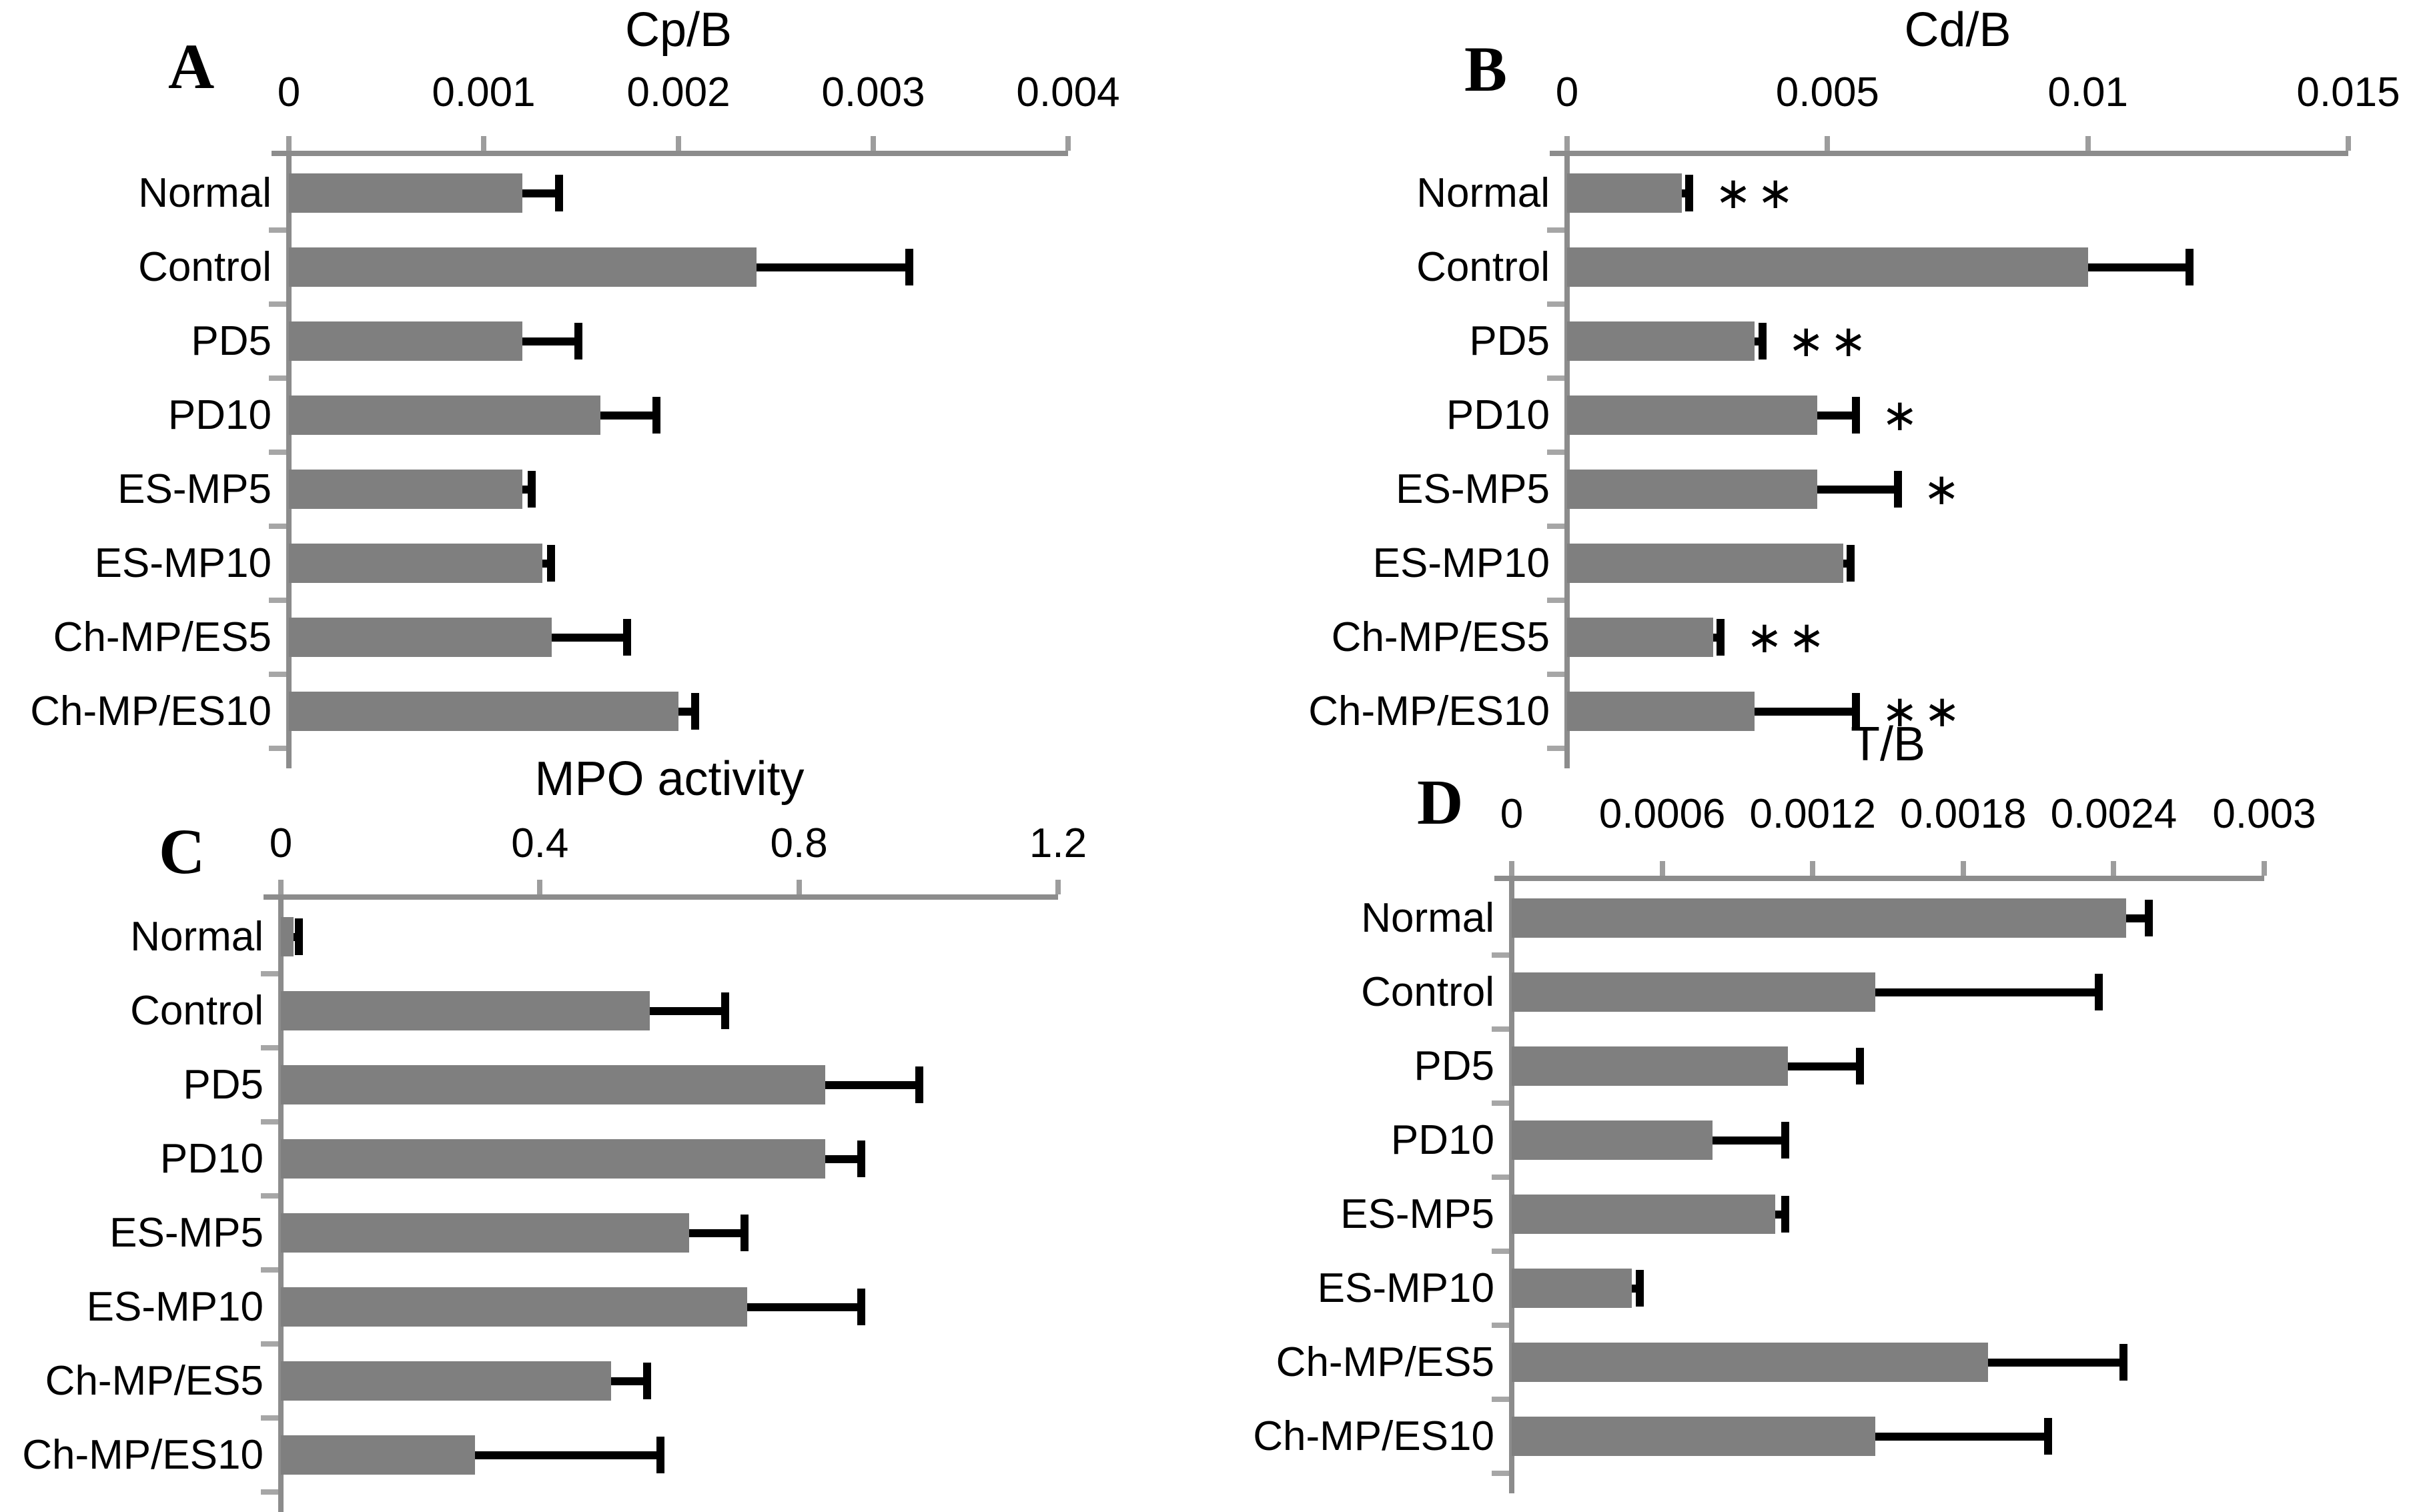 This screenshot has height=1512, width=2413. What do you see at coordinates (549, 711) in the screenshot?
I see `bar-row: Ch-MP/ES10` at bounding box center [549, 711].